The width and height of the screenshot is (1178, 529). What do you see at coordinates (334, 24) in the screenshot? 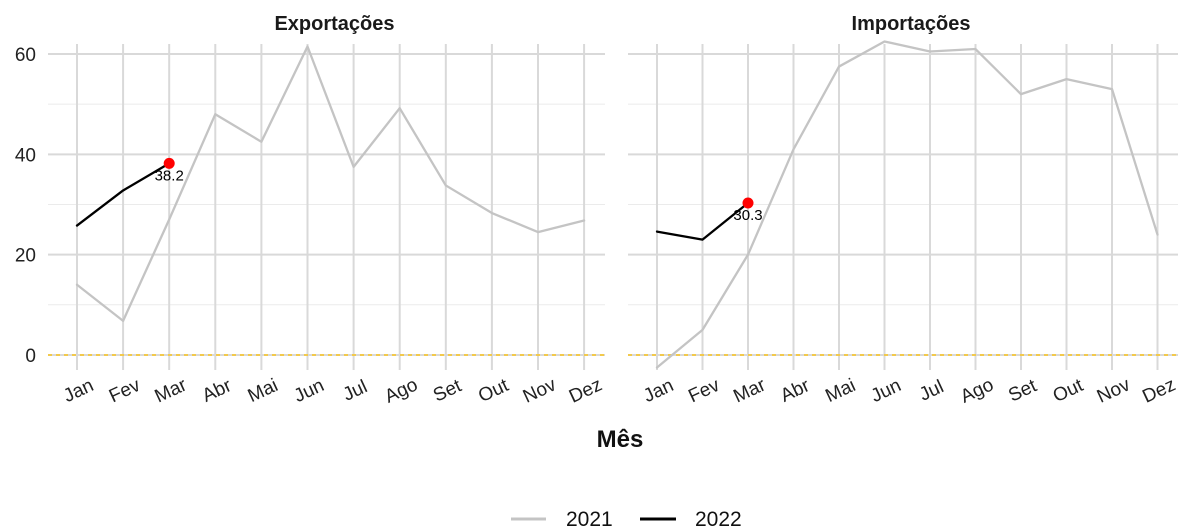
I see `panel-title: Exportações` at bounding box center [334, 24].